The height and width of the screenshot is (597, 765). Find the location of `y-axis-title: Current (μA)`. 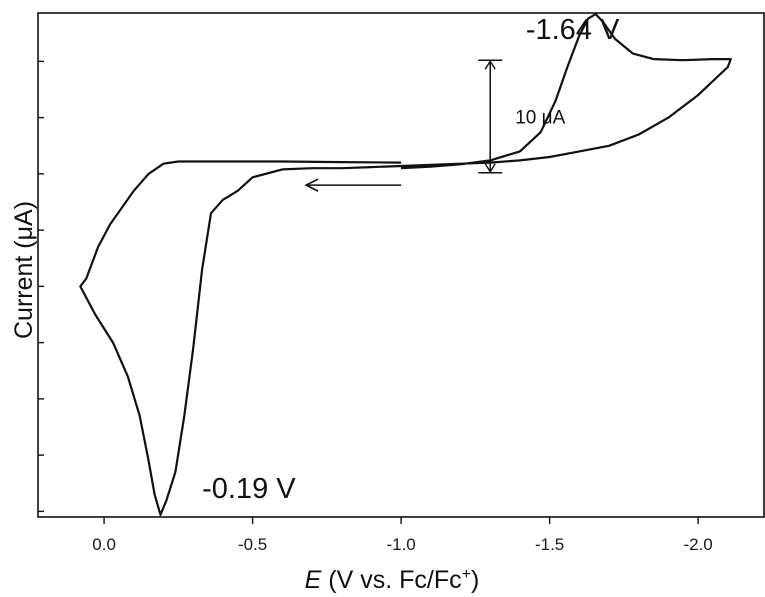

y-axis-title: Current (μA) is located at coordinates (24, 270).